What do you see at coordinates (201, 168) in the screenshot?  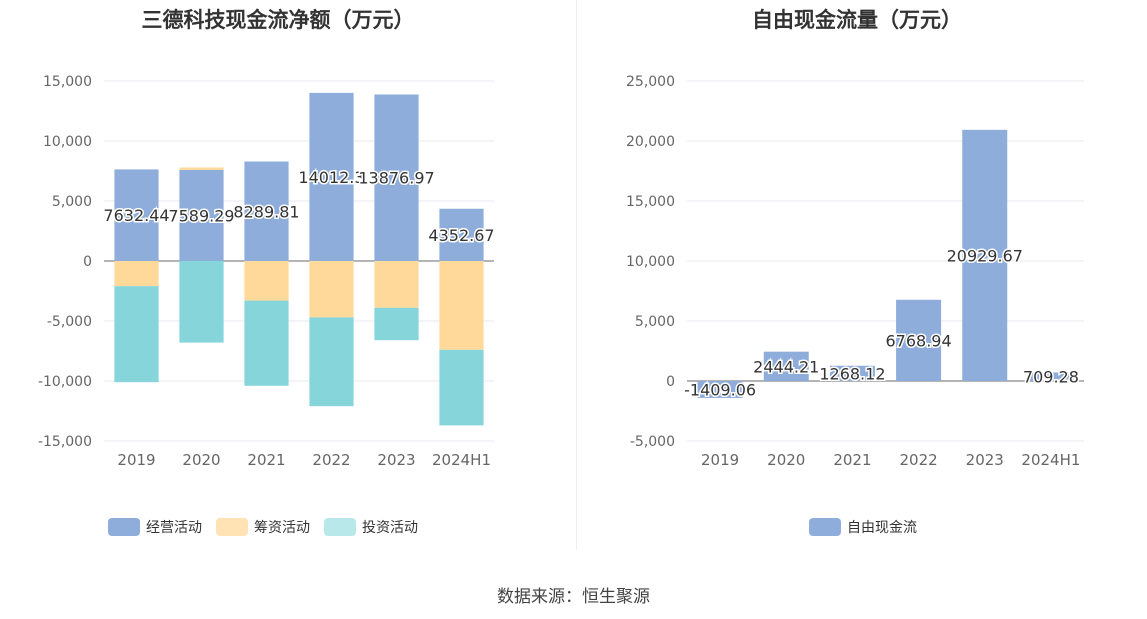 I see `bar-financing-2020` at bounding box center [201, 168].